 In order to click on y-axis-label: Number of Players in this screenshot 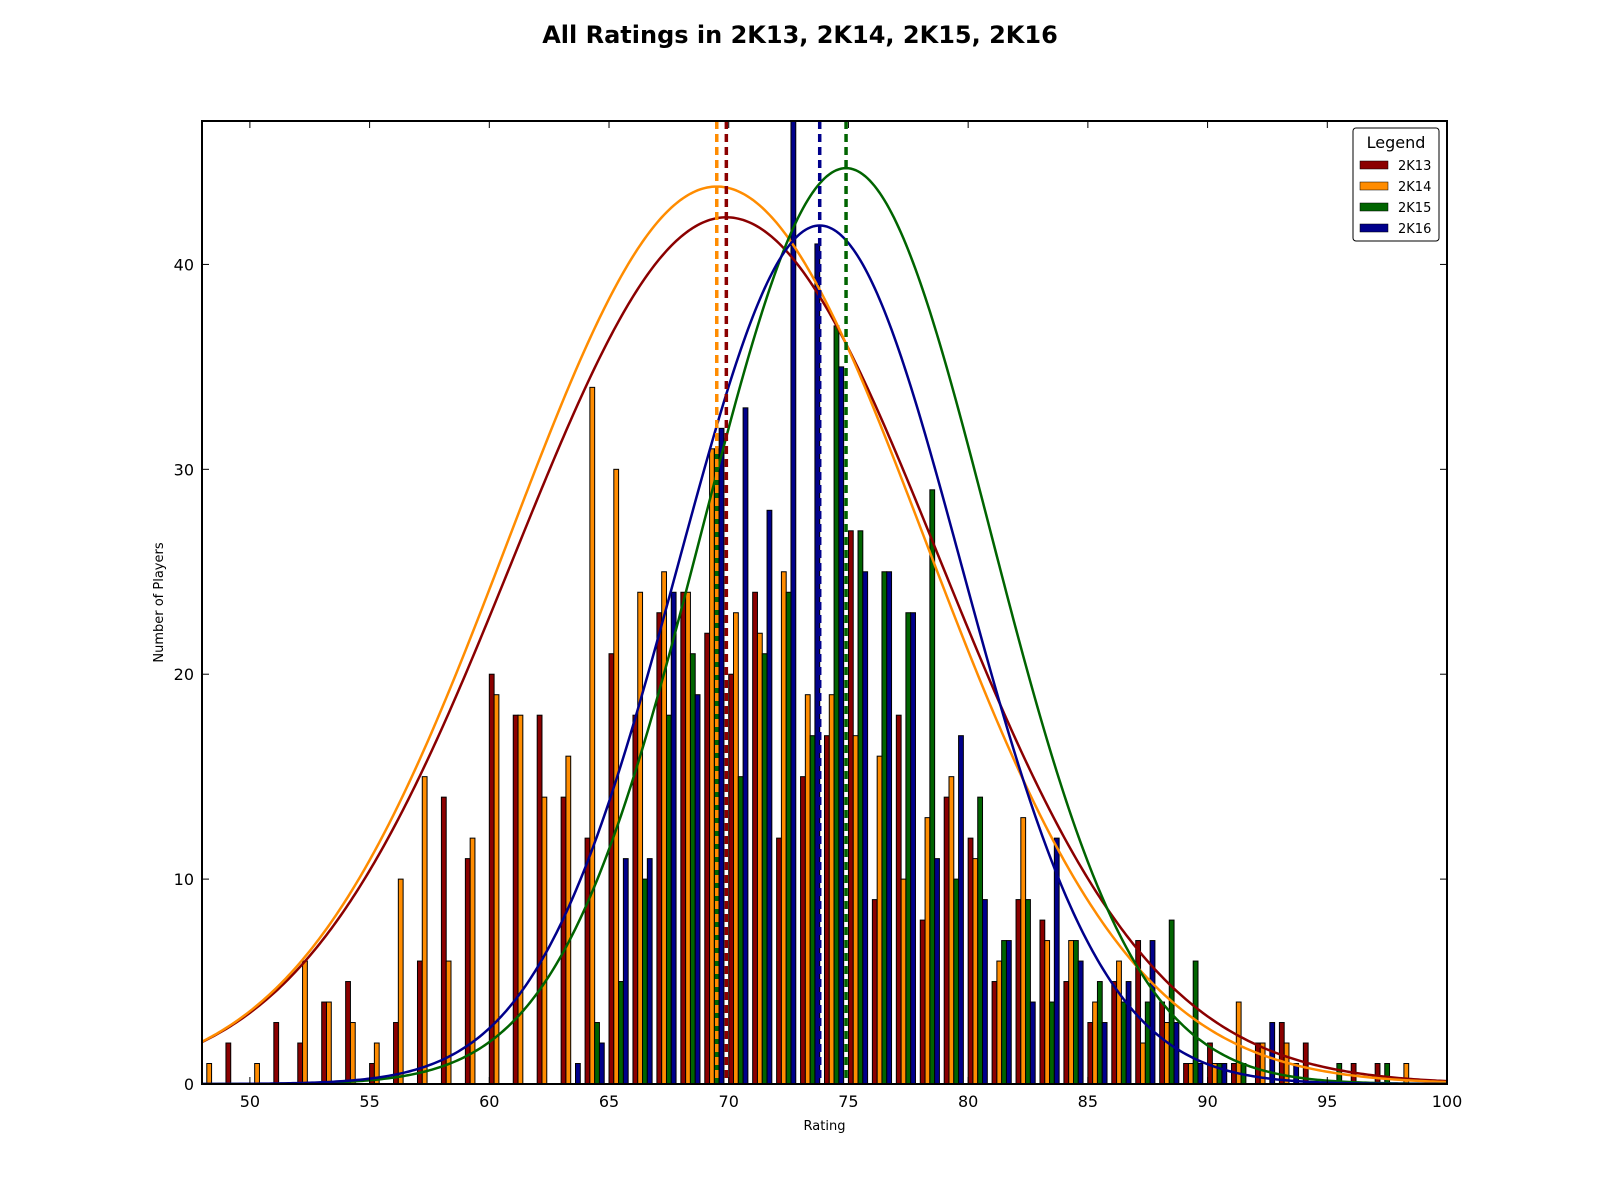, I will do `click(159, 602)`.